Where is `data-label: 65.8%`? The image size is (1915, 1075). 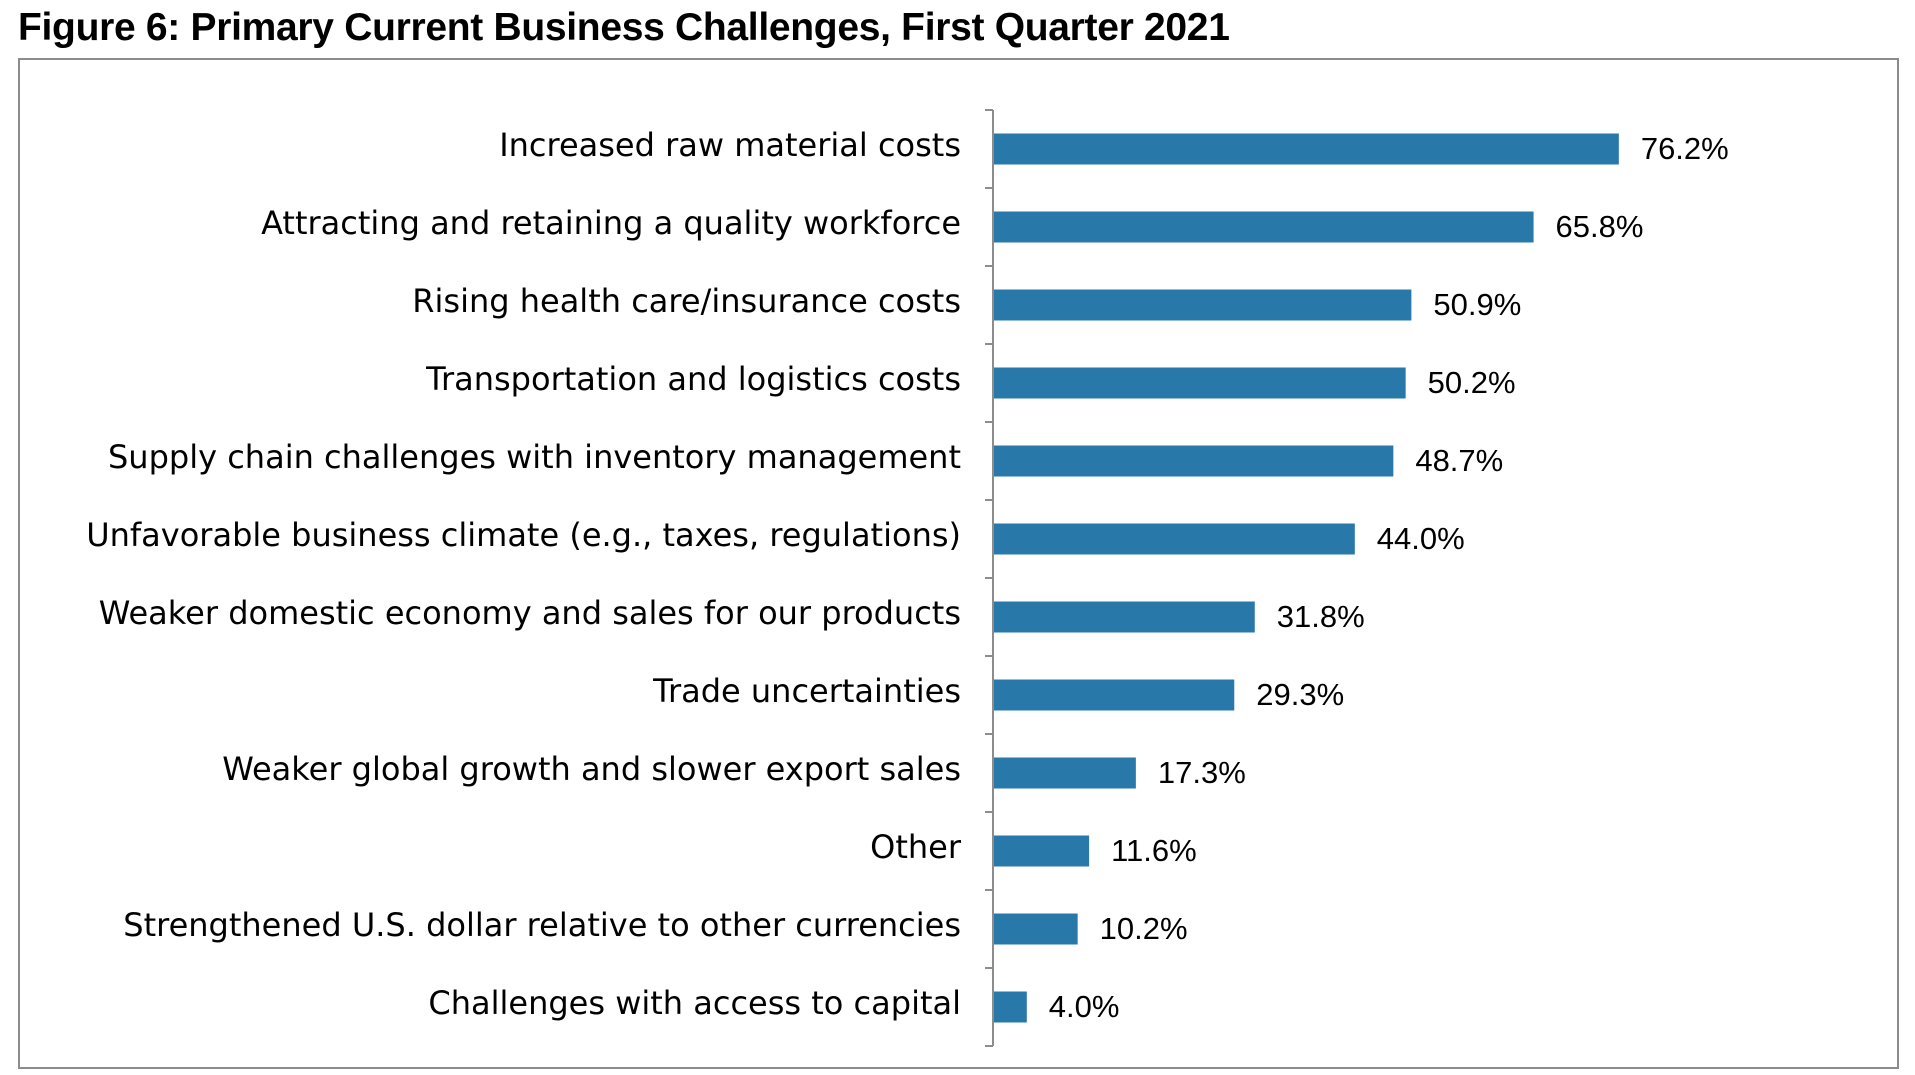
data-label: 65.8% is located at coordinates (1600, 226).